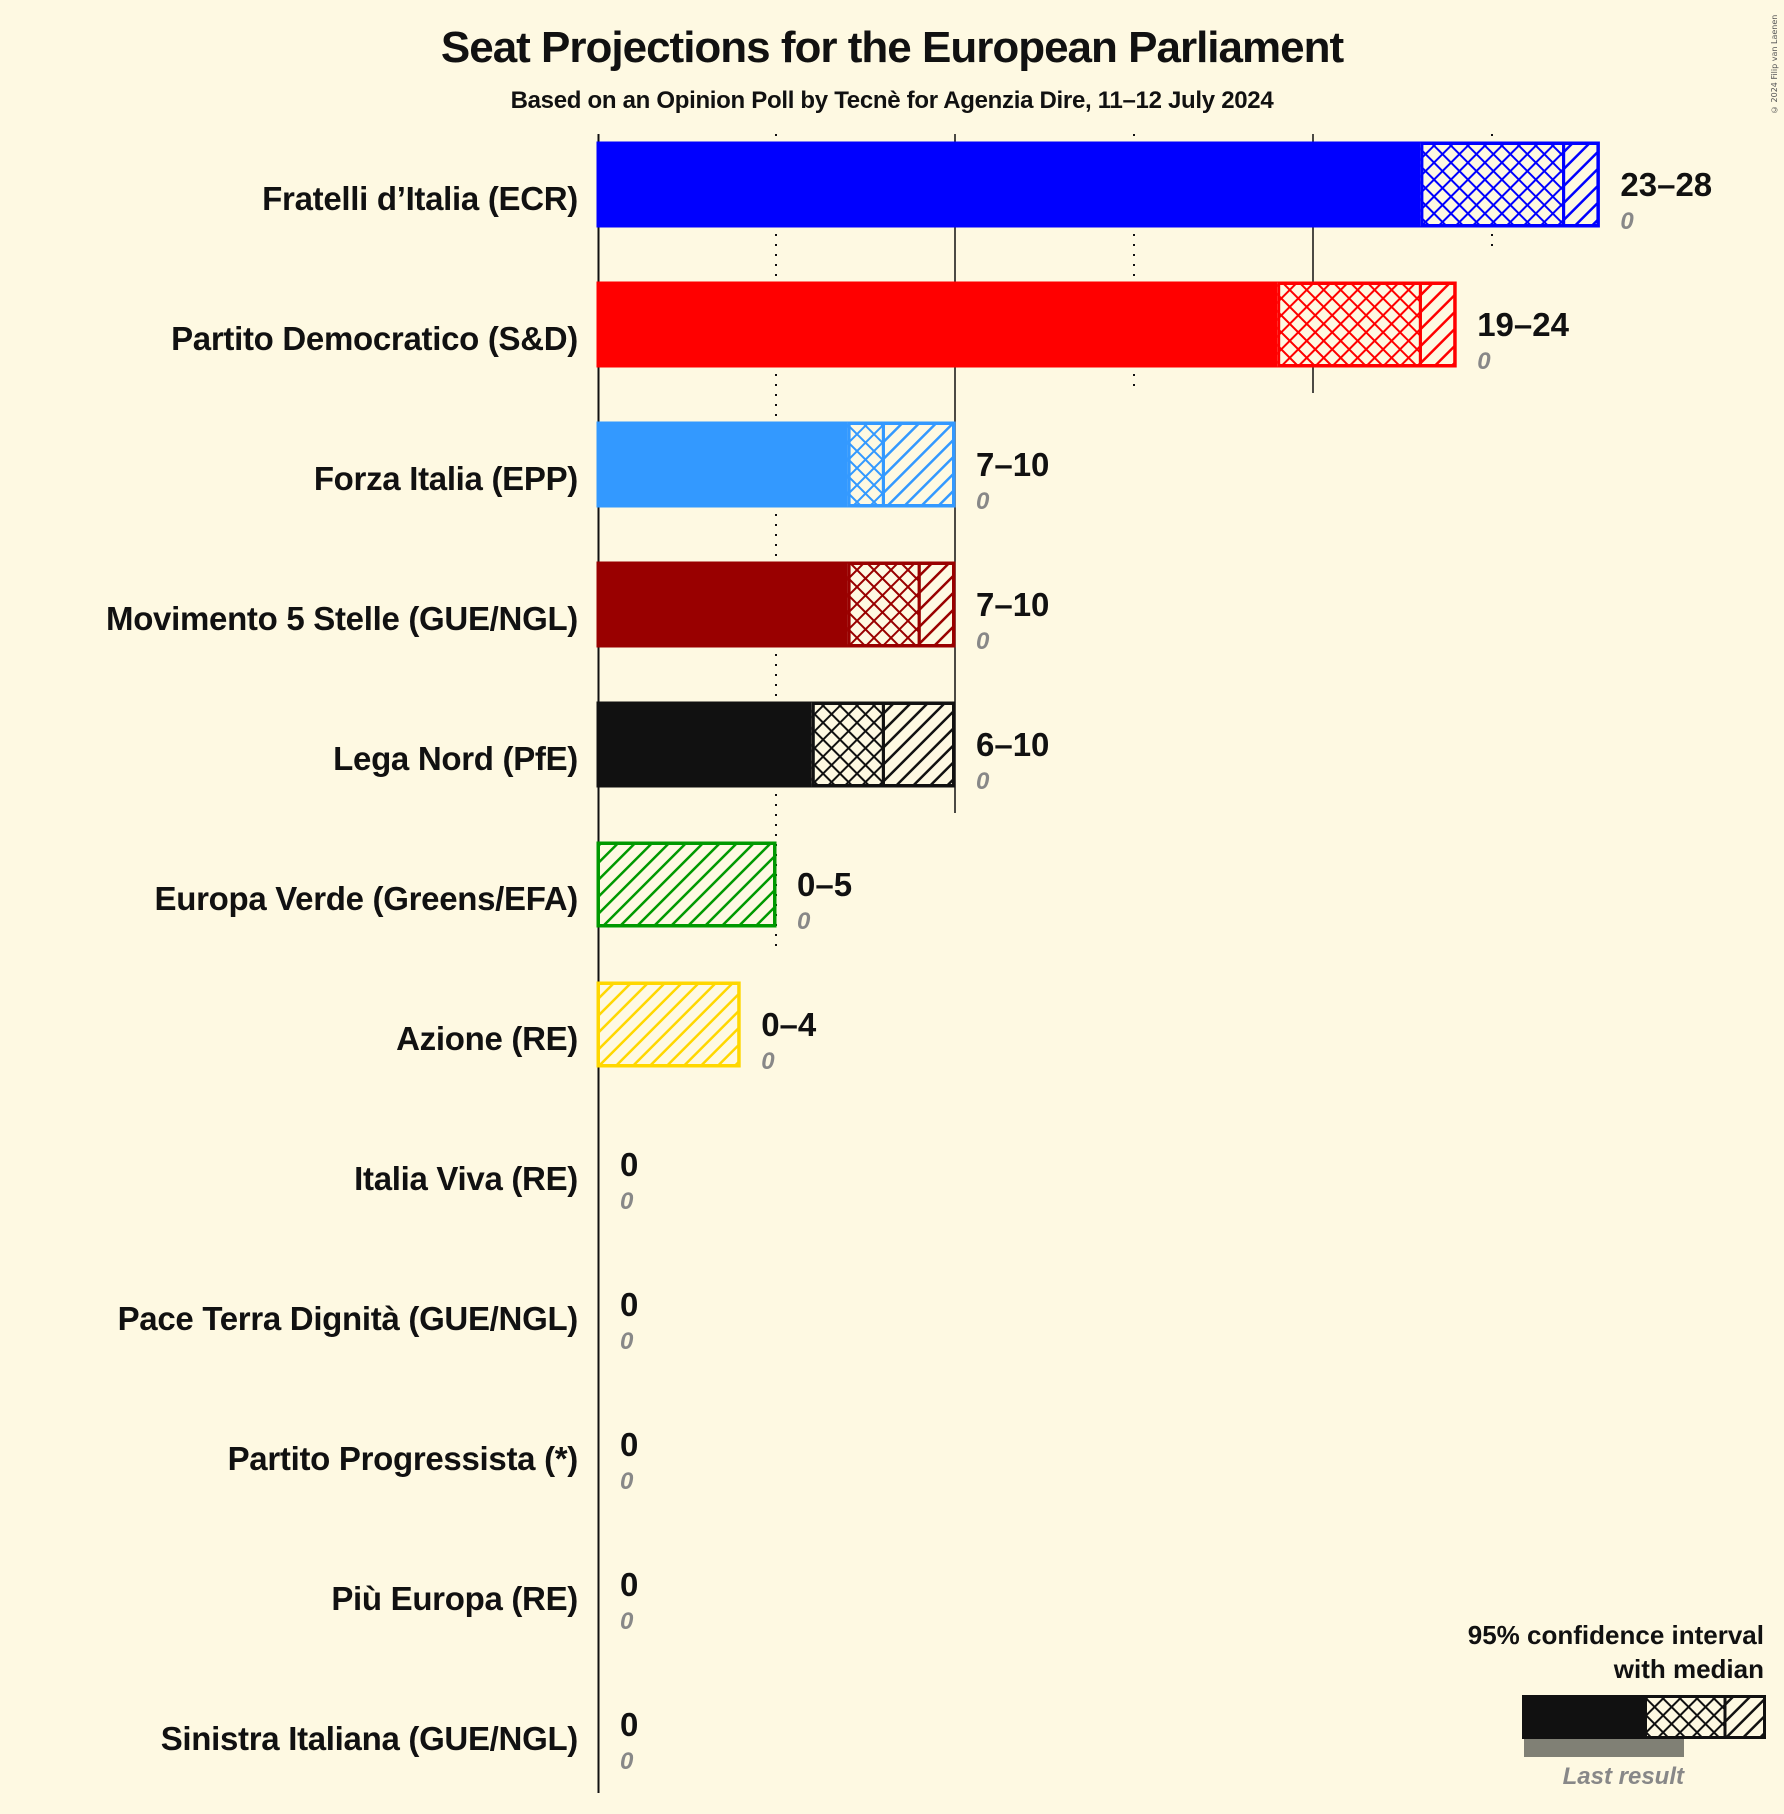 This screenshot has height=1814, width=1784. Describe the element at coordinates (455, 758) in the screenshot. I see `party-label: Lega Nord (PfE)` at that location.